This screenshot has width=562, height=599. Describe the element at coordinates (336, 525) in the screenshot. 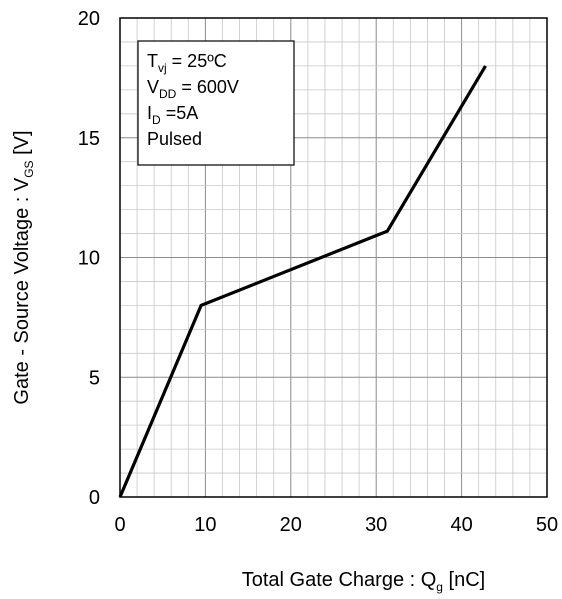

I see `x-tick-labels: 0 10 20 30 40 50` at that location.